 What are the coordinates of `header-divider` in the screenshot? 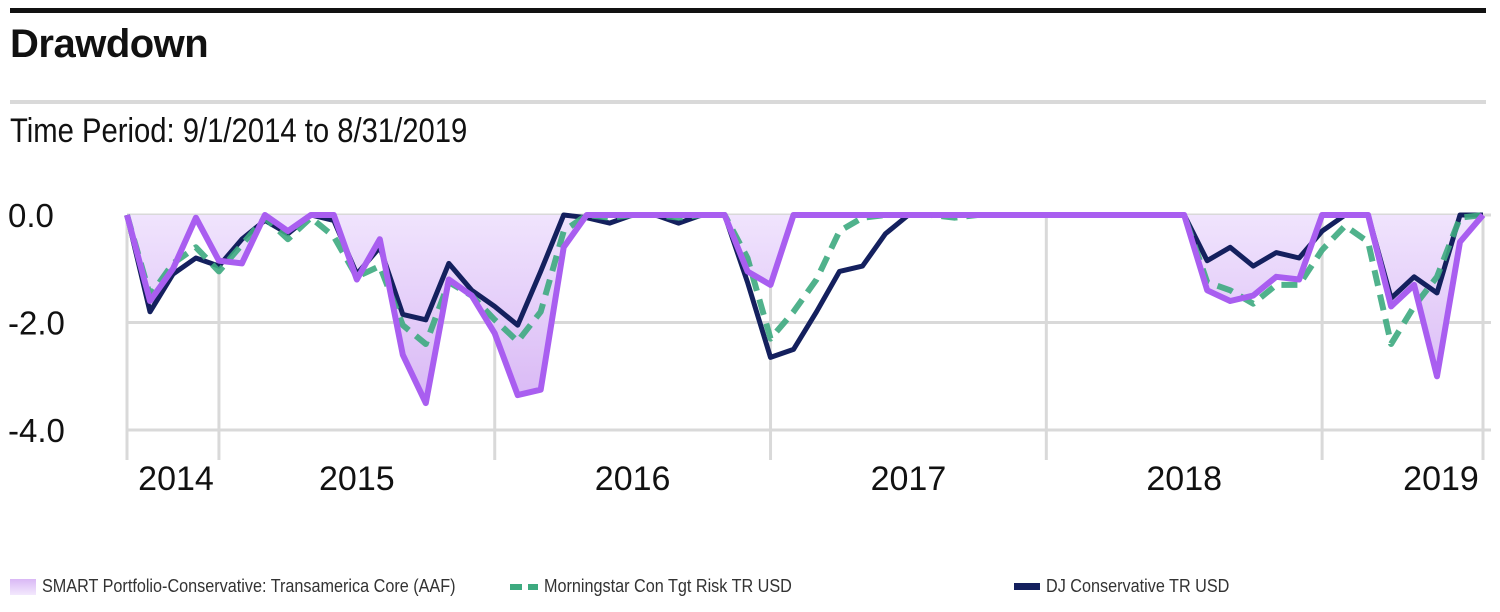 It's located at (748, 102).